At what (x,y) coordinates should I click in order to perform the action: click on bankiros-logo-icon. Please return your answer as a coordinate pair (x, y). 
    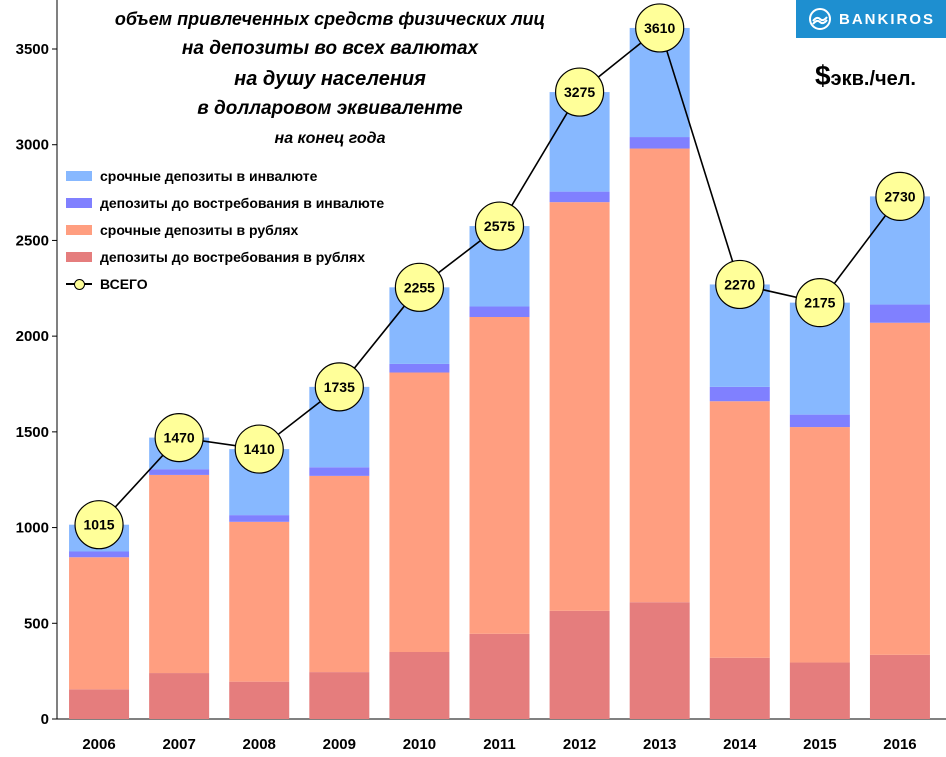
    Looking at the image, I should click on (819, 19).